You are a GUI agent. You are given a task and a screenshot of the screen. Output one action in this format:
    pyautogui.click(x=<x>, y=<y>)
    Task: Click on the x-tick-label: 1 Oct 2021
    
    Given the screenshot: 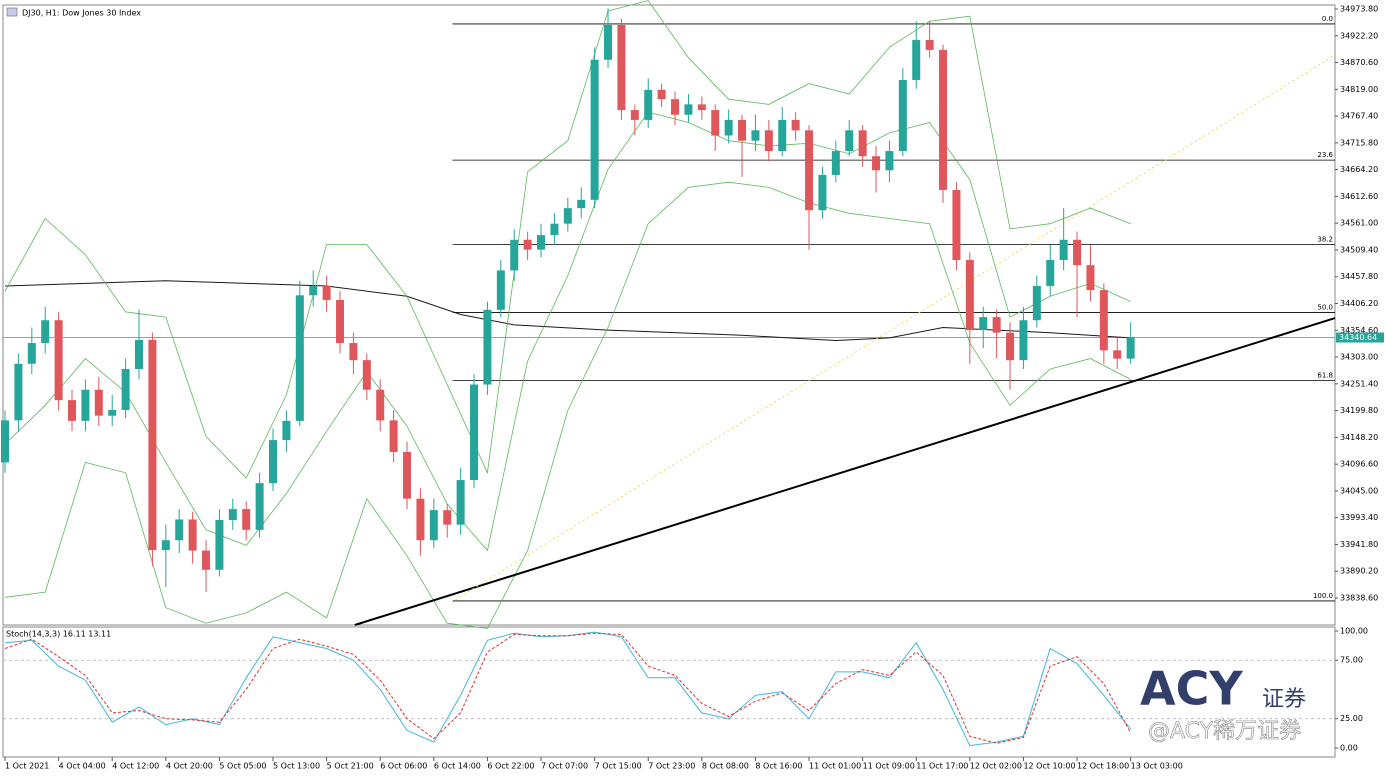 What is the action you would take?
    pyautogui.click(x=27, y=766)
    